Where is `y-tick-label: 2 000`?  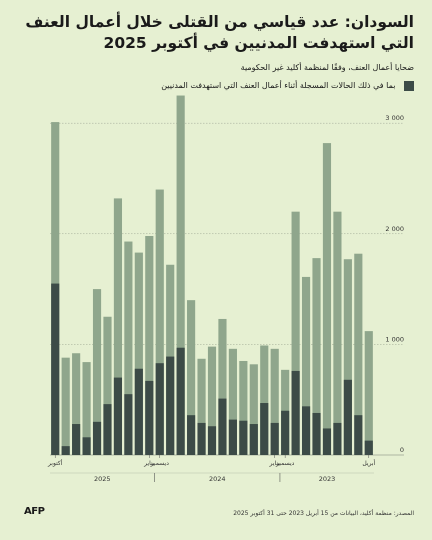
y-tick-label: 2 000 is located at coordinates (394, 229).